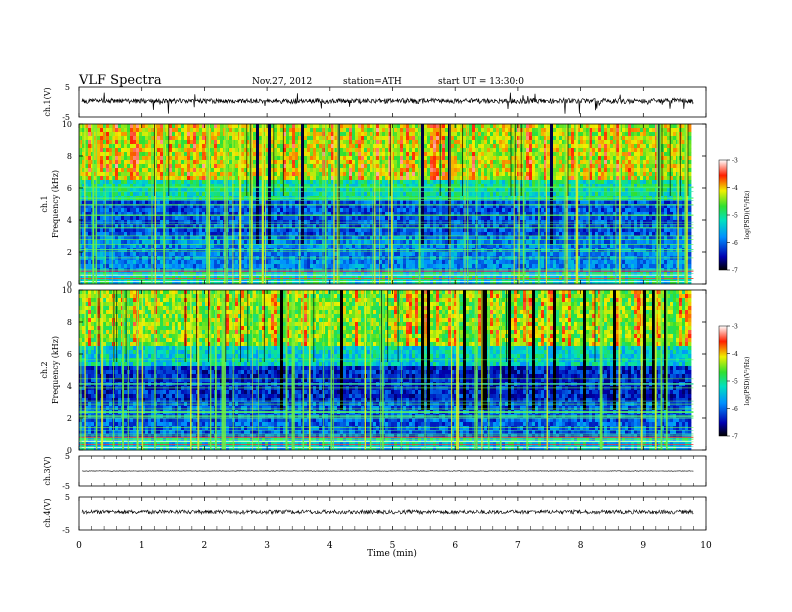  What do you see at coordinates (47, 512) in the screenshot?
I see `ch4-waveform-ylabel: ch.4(V)` at bounding box center [47, 512].